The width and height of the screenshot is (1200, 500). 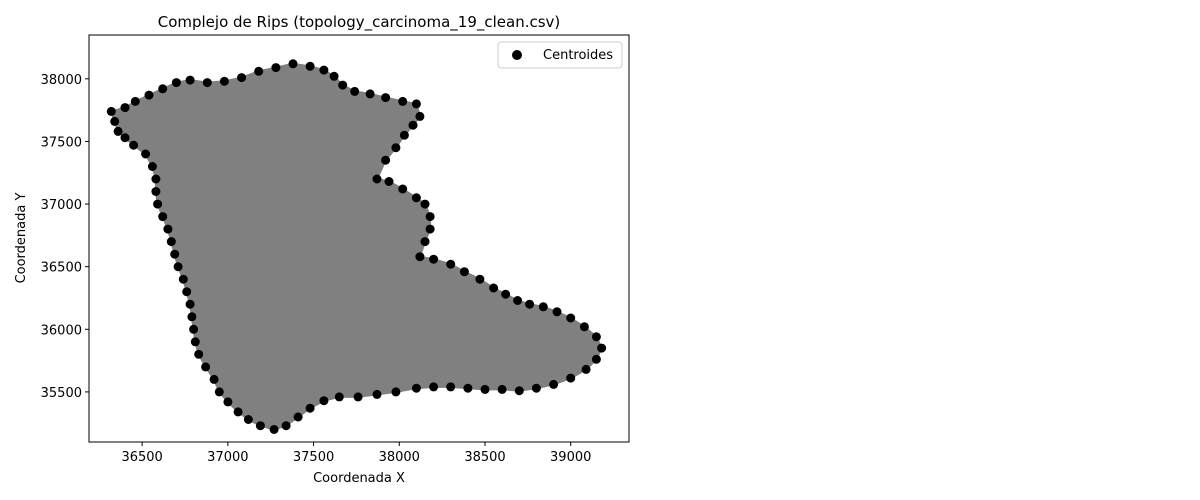 I want to click on x-axis-ticks: 36500 37000 37500 38000 38500 39000, so click(x=356, y=453).